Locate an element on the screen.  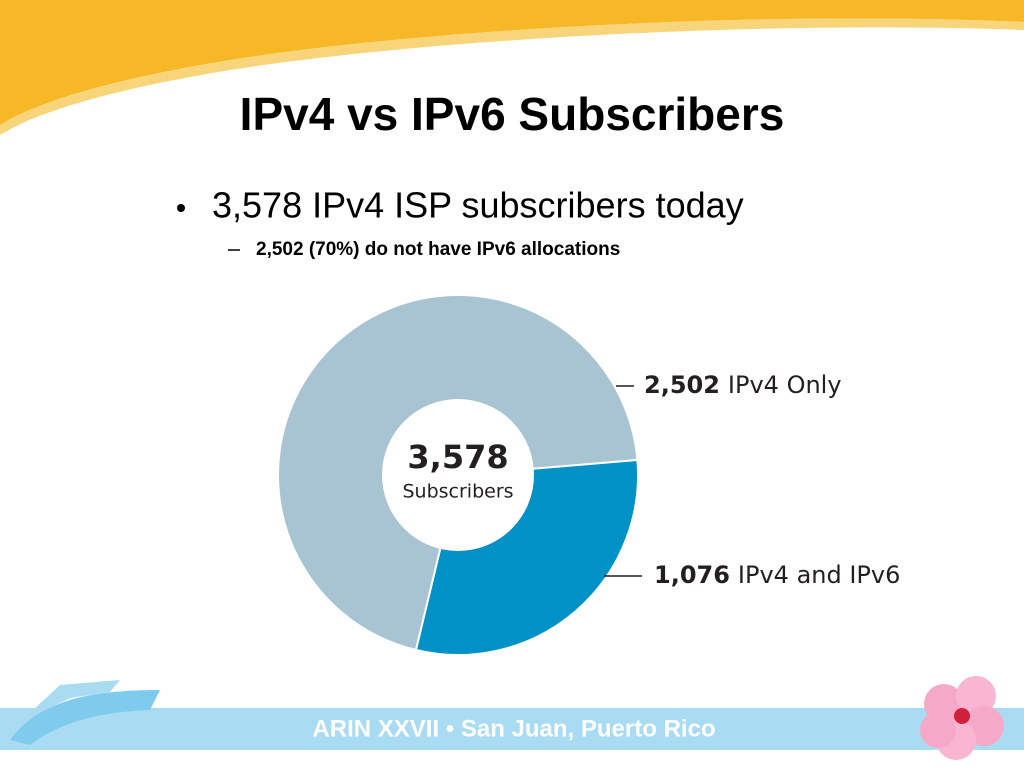
ship-icon is located at coordinates (85, 717).